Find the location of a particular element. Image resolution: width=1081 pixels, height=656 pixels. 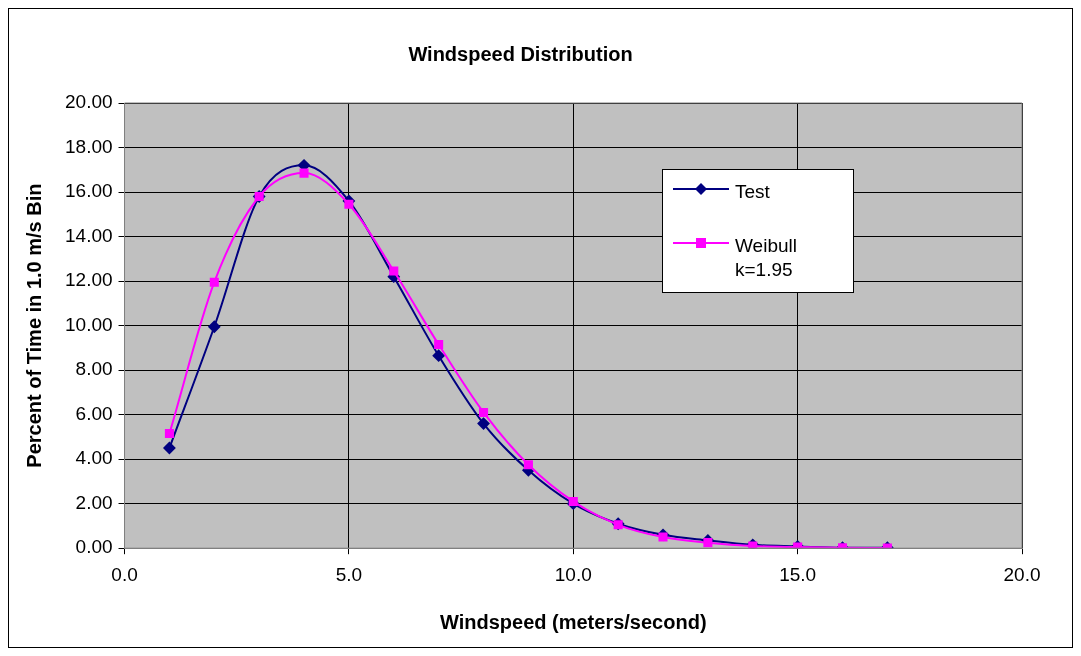

x-tick-label: 20.0 is located at coordinates (1022, 574).